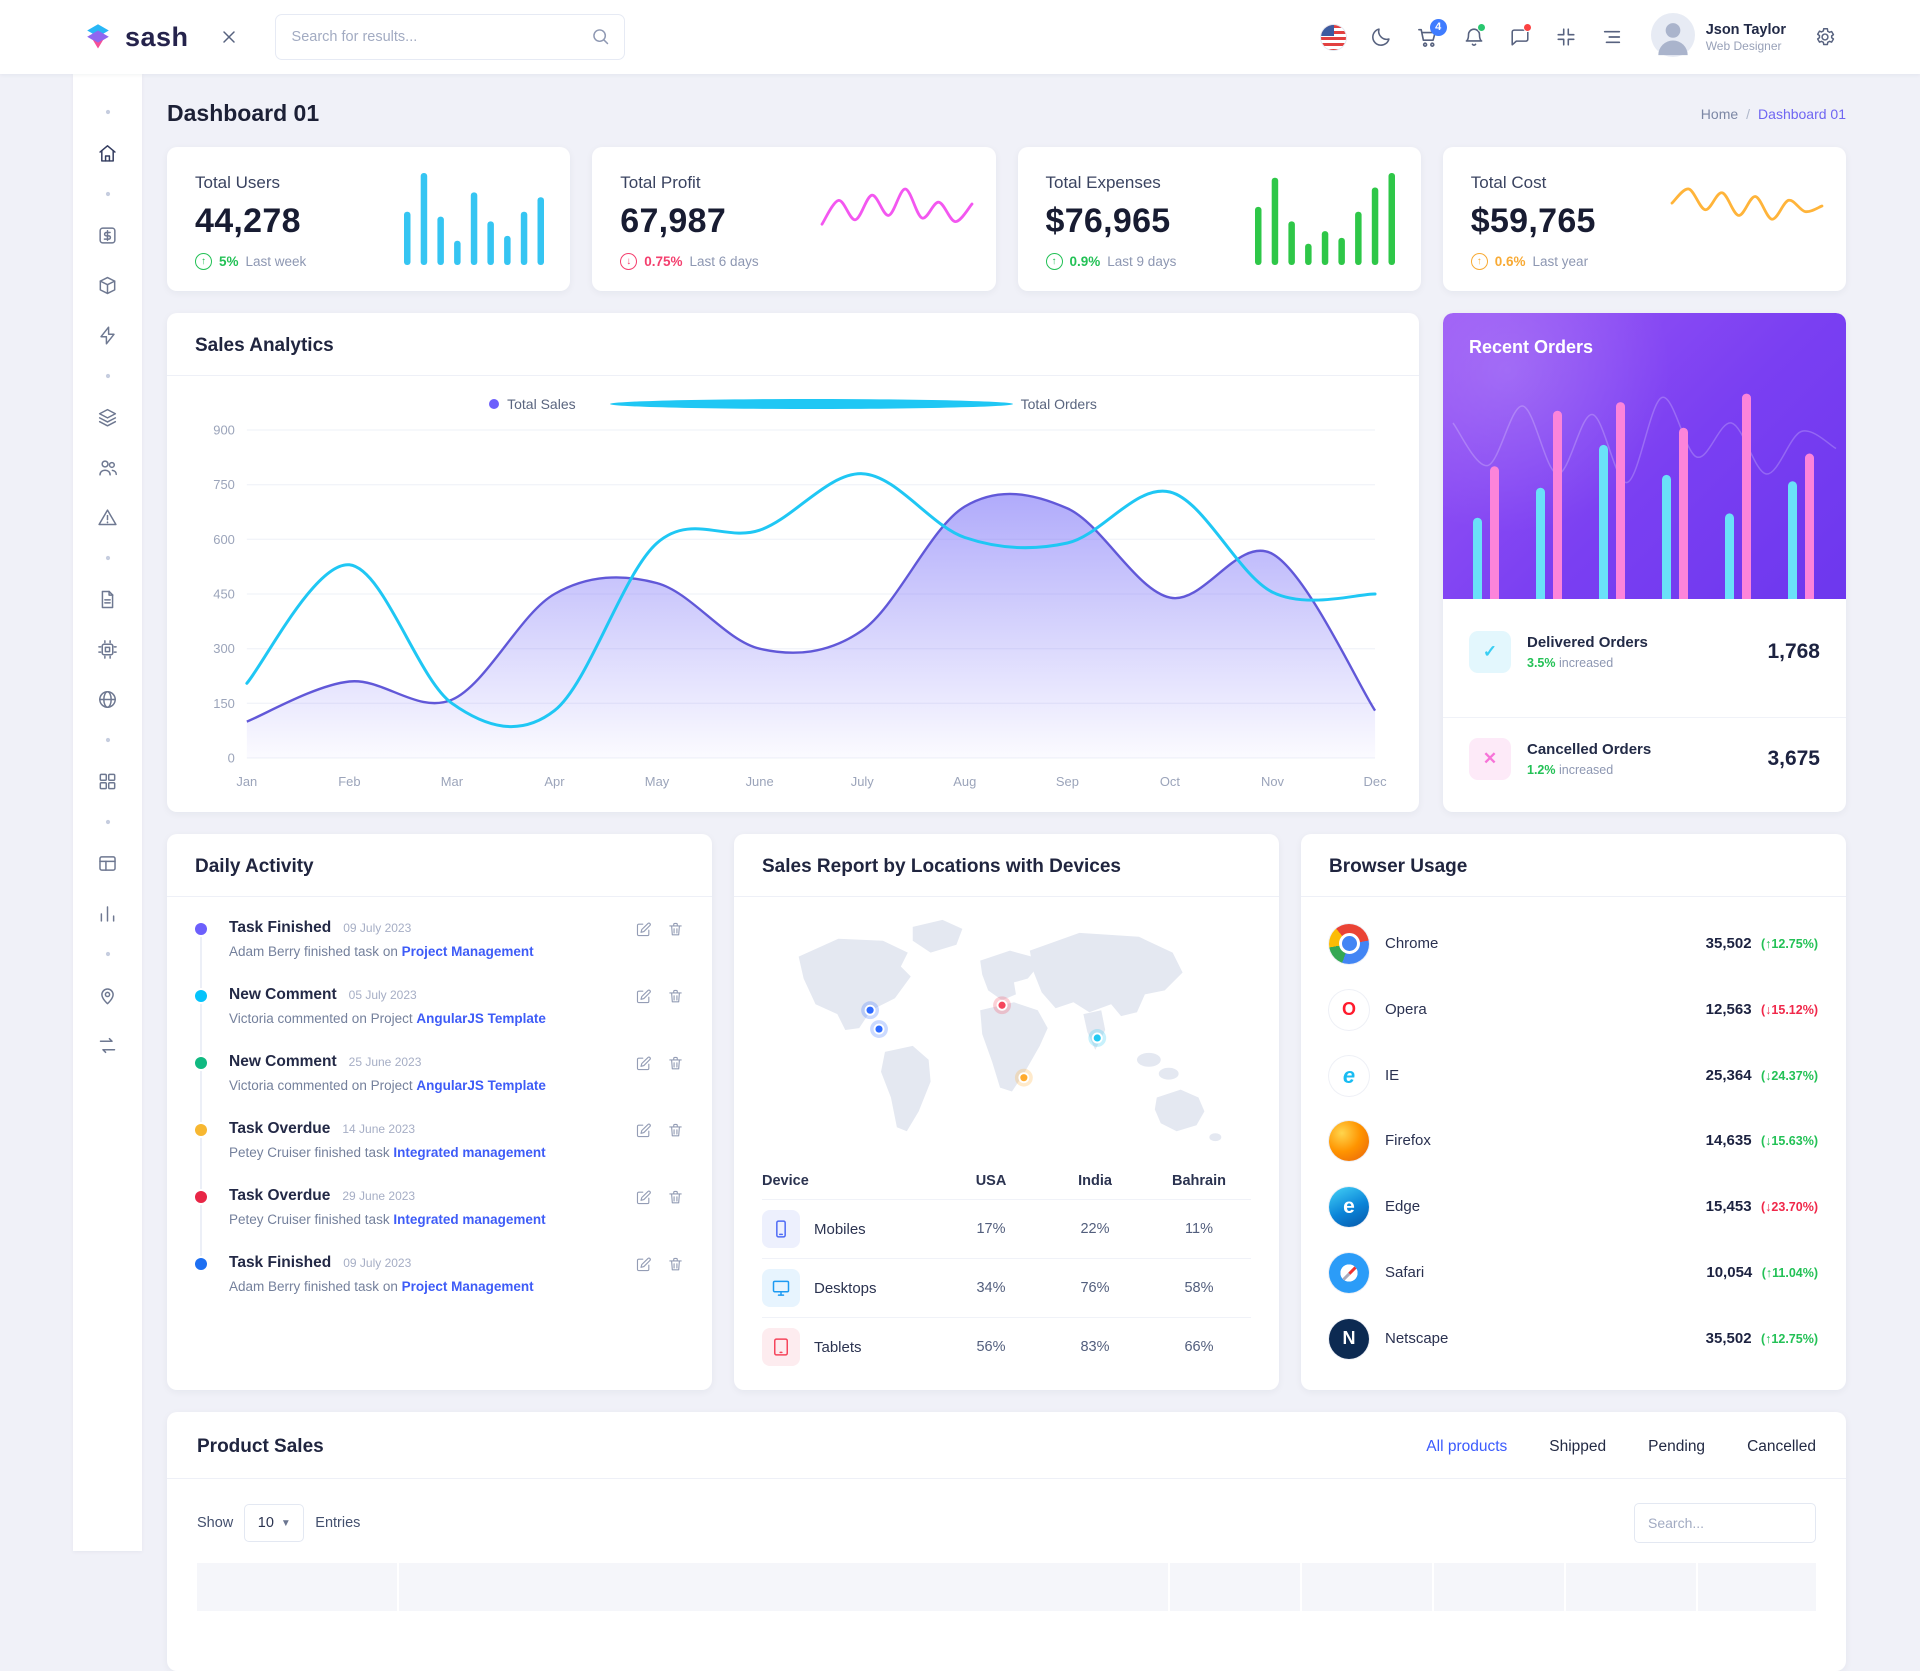  I want to click on order-stat-value: 1,768, so click(1793, 652).